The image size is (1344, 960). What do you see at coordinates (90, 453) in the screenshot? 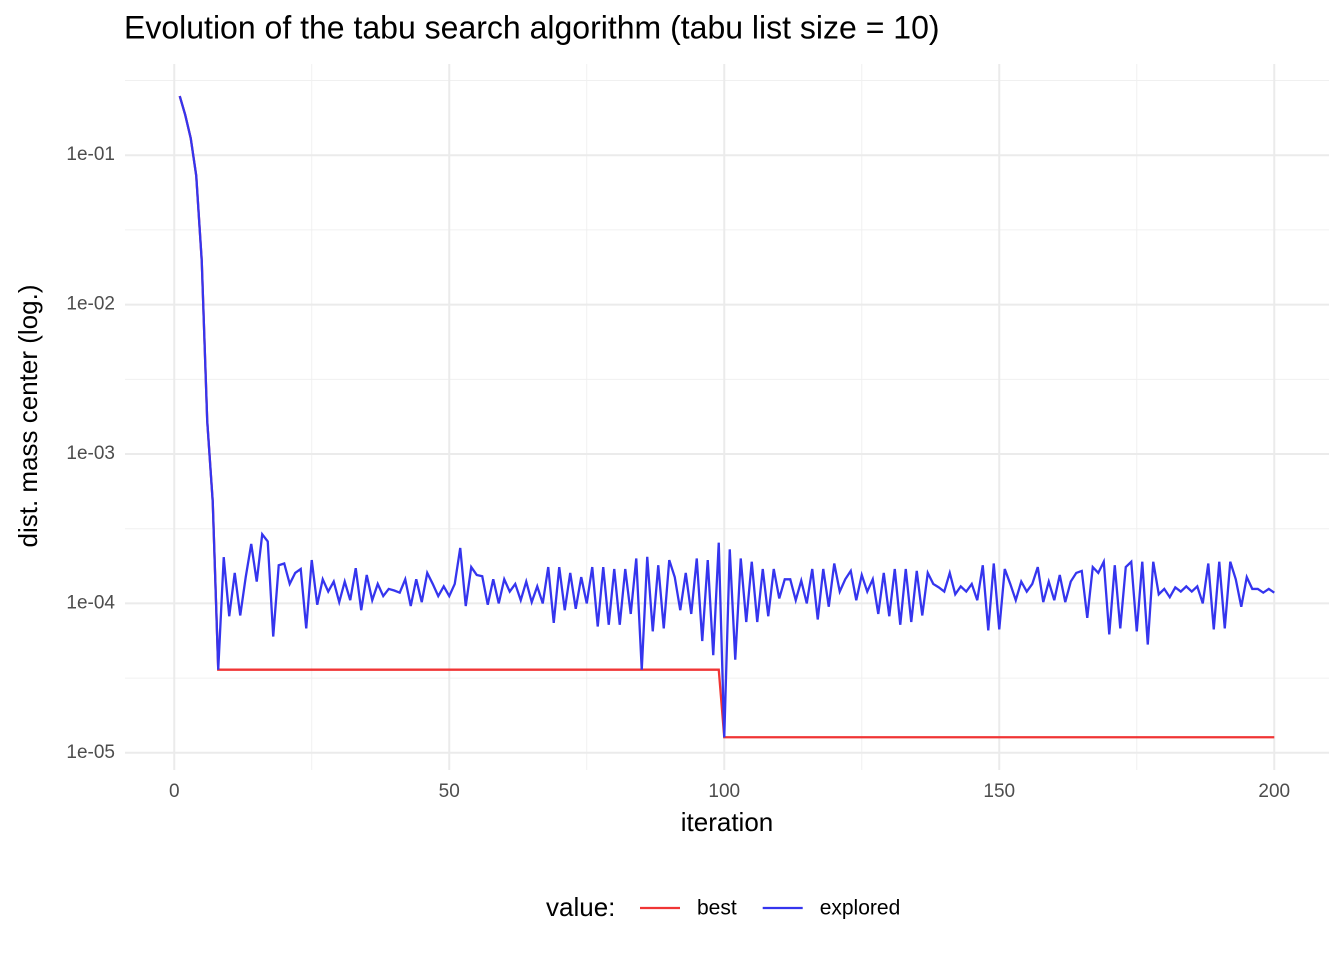
I see `y-tick-label: 1e-03` at bounding box center [90, 453].